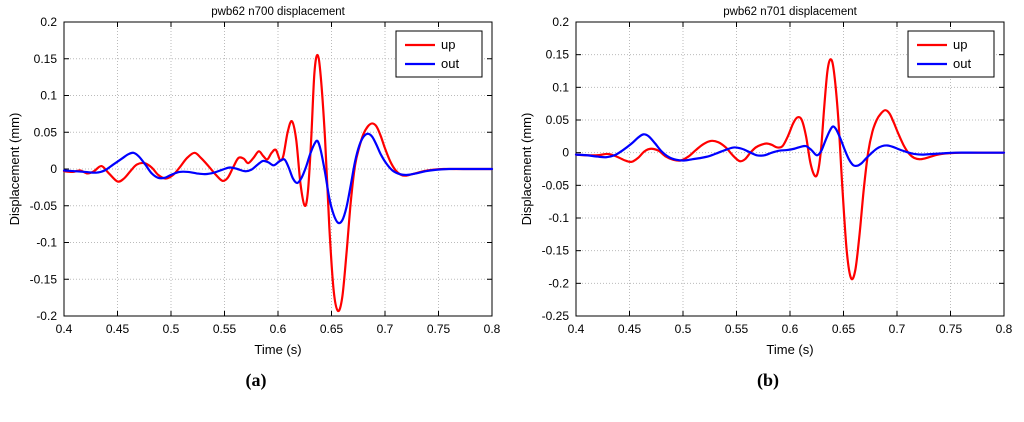  Describe the element at coordinates (790, 12) in the screenshot. I see `chart-title: pwb62 n701 displacement` at that location.